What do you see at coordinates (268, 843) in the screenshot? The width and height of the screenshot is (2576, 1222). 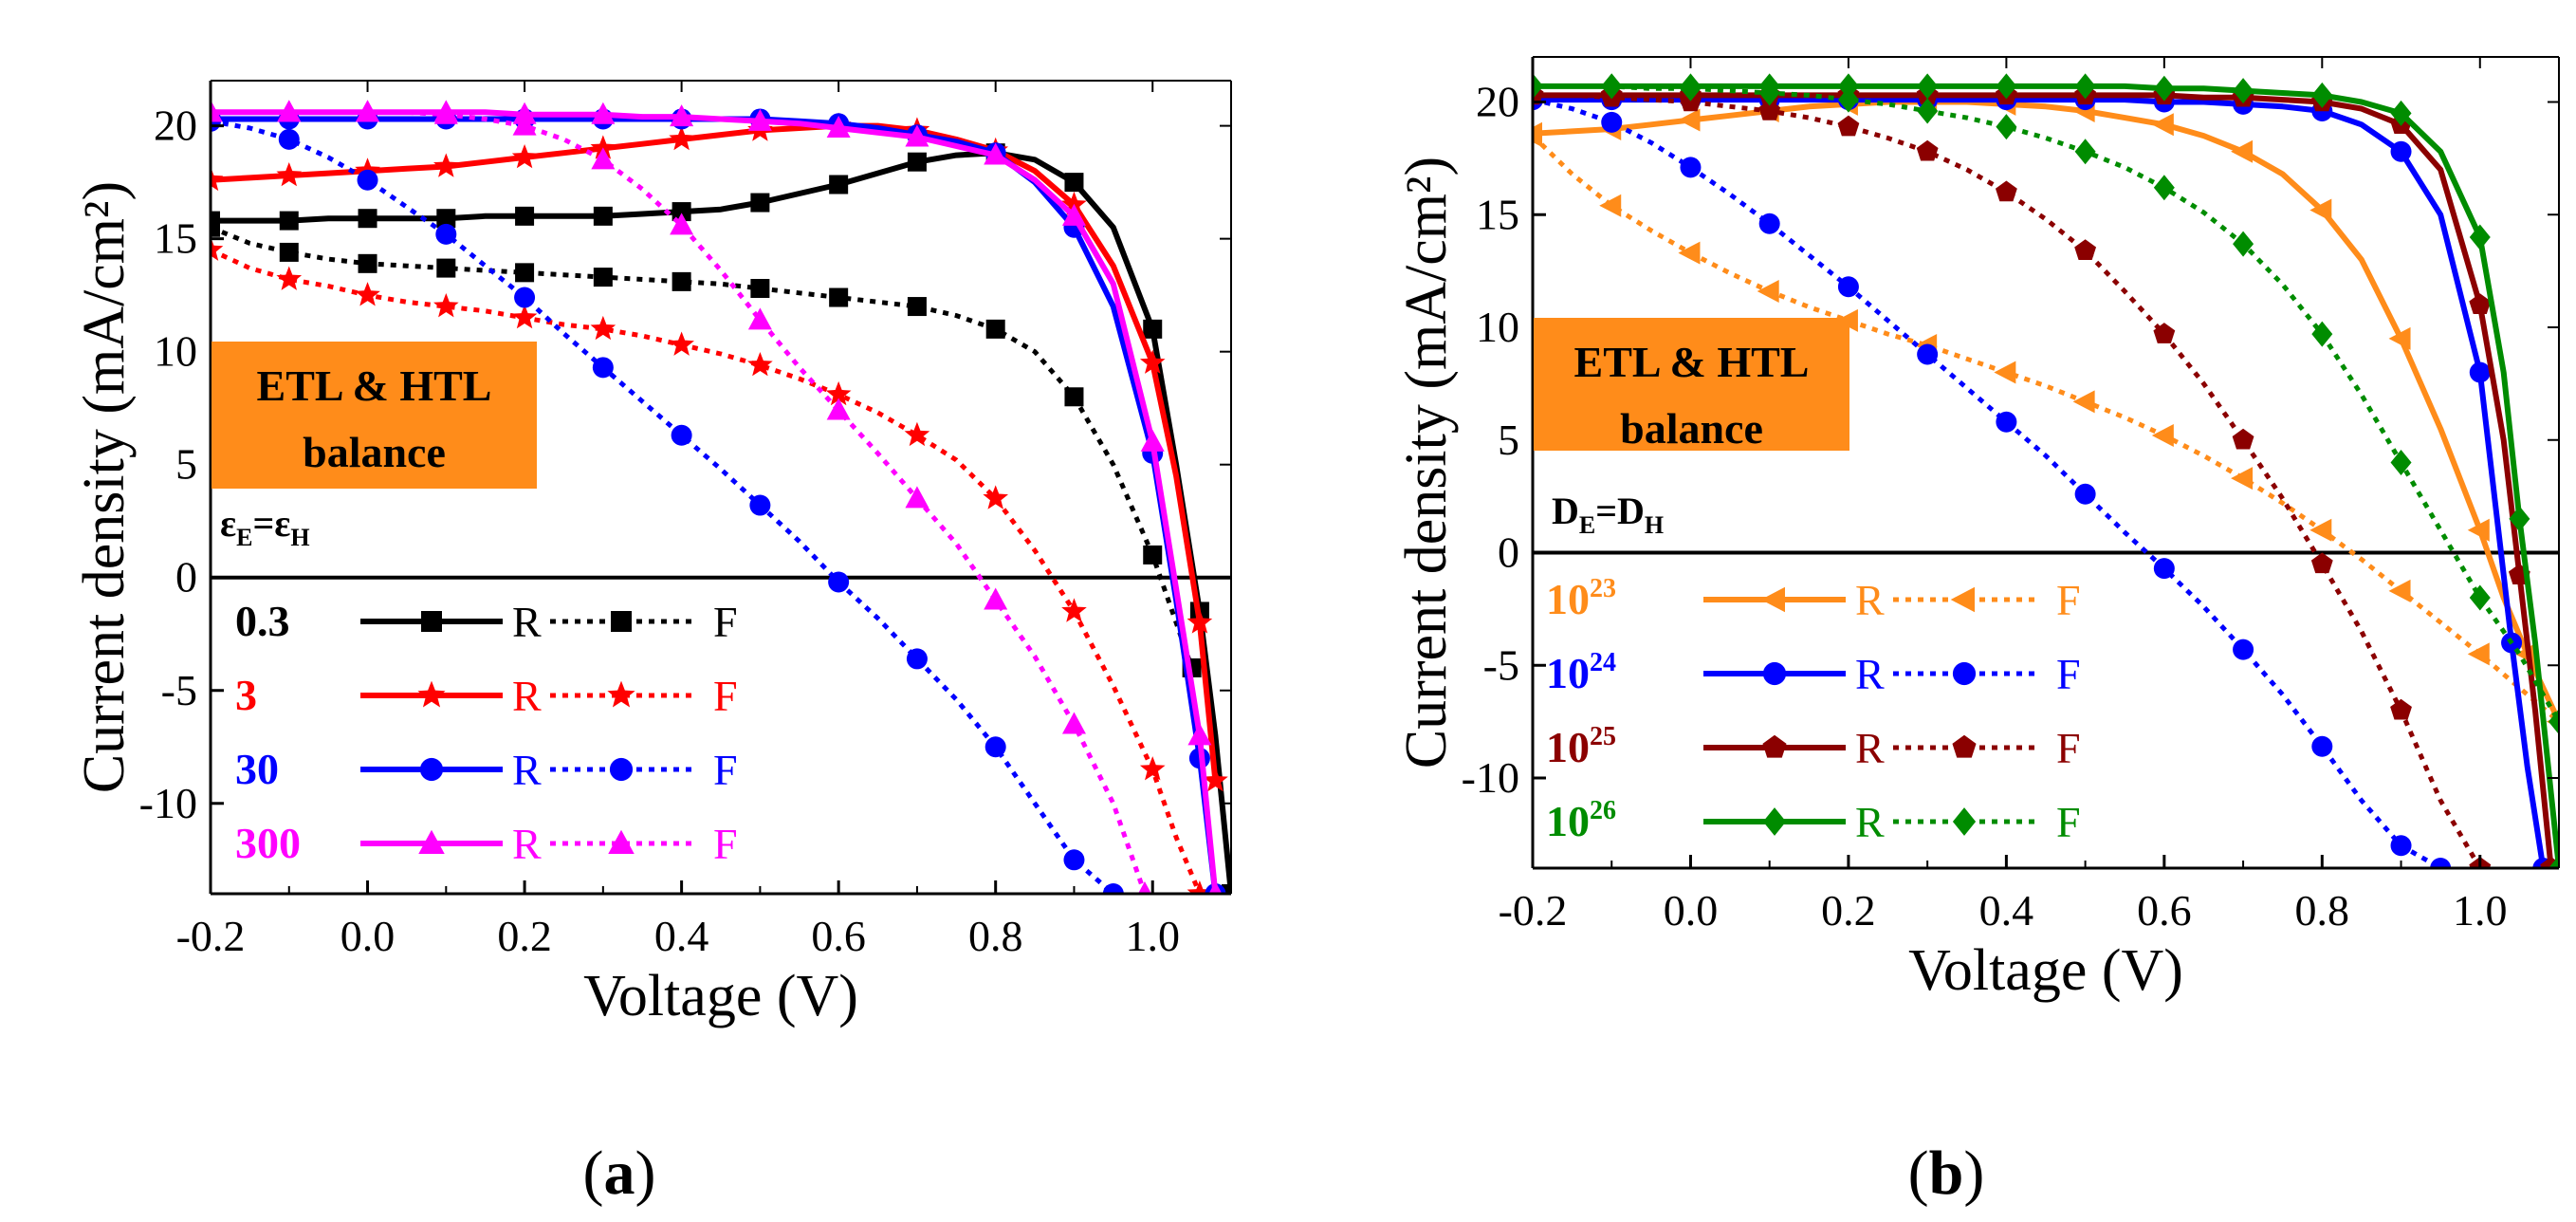 I see `legend-label: 300` at bounding box center [268, 843].